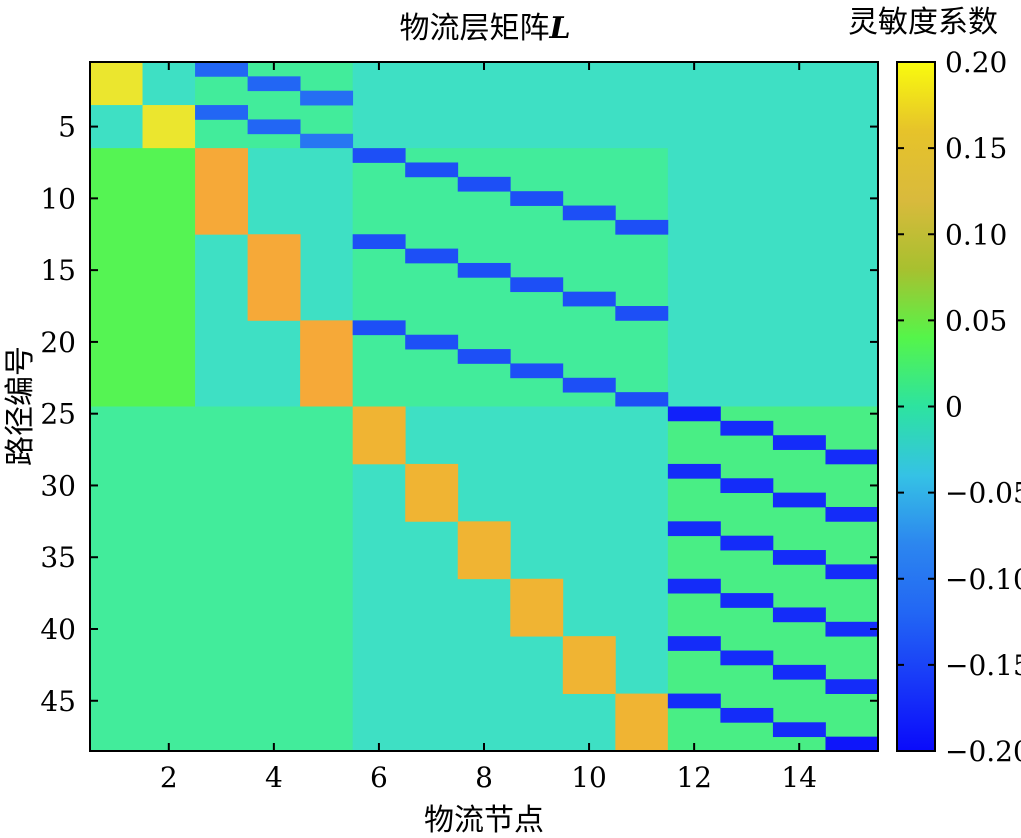 The image size is (1021, 838). I want to click on x-axis-label: 物流节点, so click(484, 820).